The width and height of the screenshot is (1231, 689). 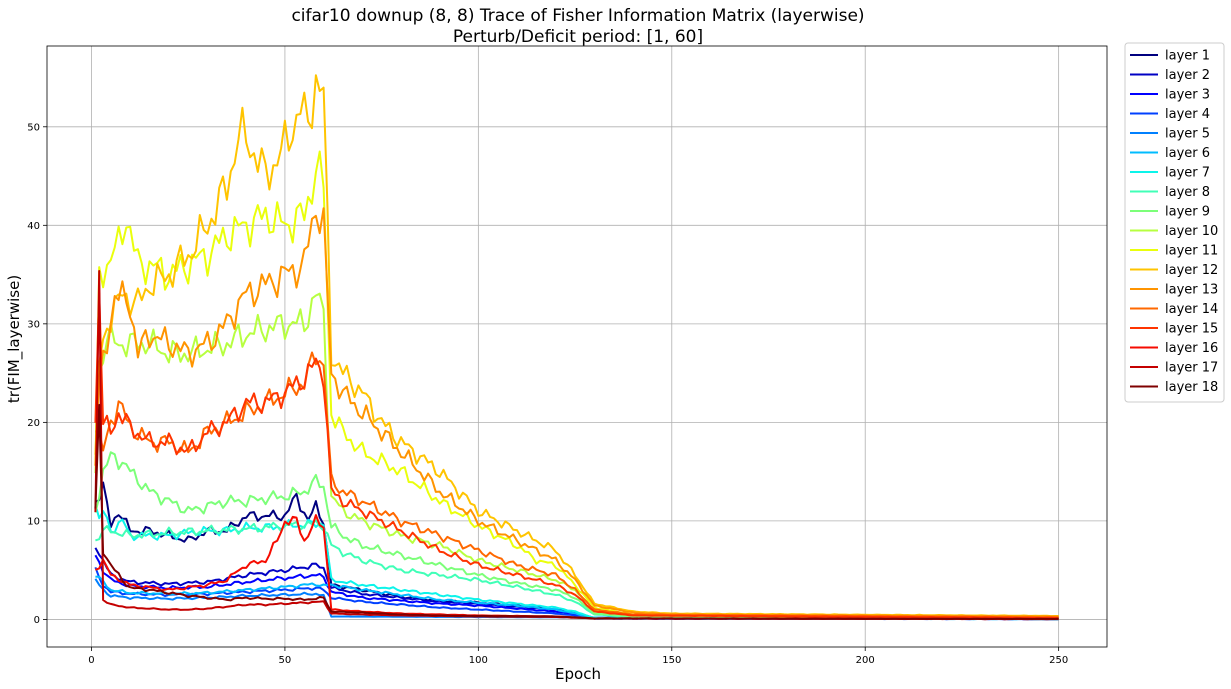 What do you see at coordinates (1187, 173) in the screenshot?
I see `legend-label: layer 7` at bounding box center [1187, 173].